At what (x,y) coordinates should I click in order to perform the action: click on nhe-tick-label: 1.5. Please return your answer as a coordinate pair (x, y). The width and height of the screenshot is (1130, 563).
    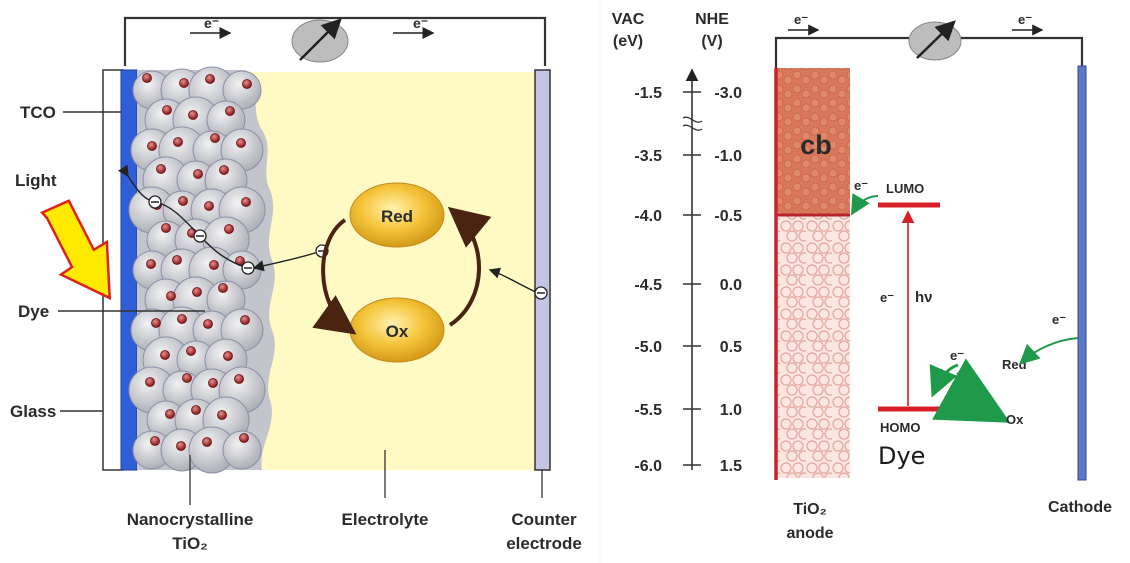
    Looking at the image, I should click on (731, 466).